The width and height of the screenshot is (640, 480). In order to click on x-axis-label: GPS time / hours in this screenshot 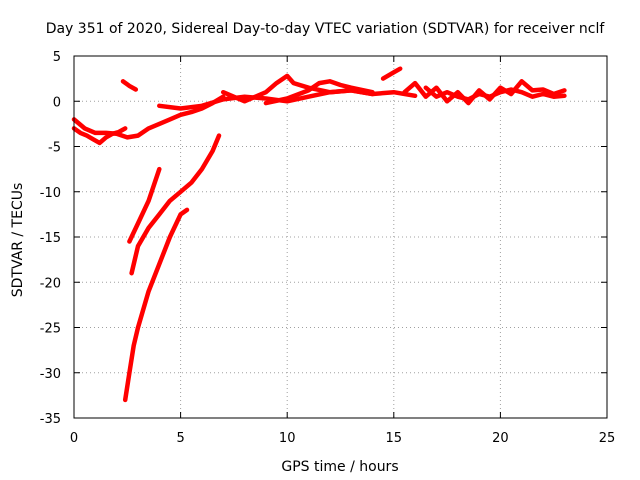, I will do `click(339, 467)`.